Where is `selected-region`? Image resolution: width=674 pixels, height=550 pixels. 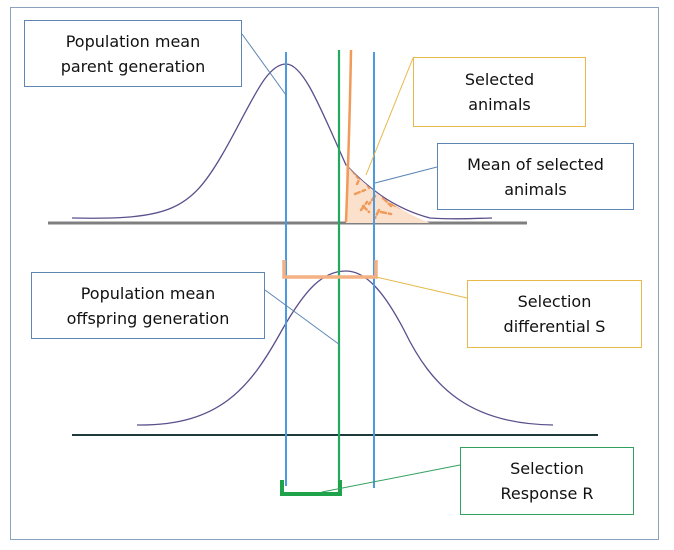 selected-region is located at coordinates (388, 194).